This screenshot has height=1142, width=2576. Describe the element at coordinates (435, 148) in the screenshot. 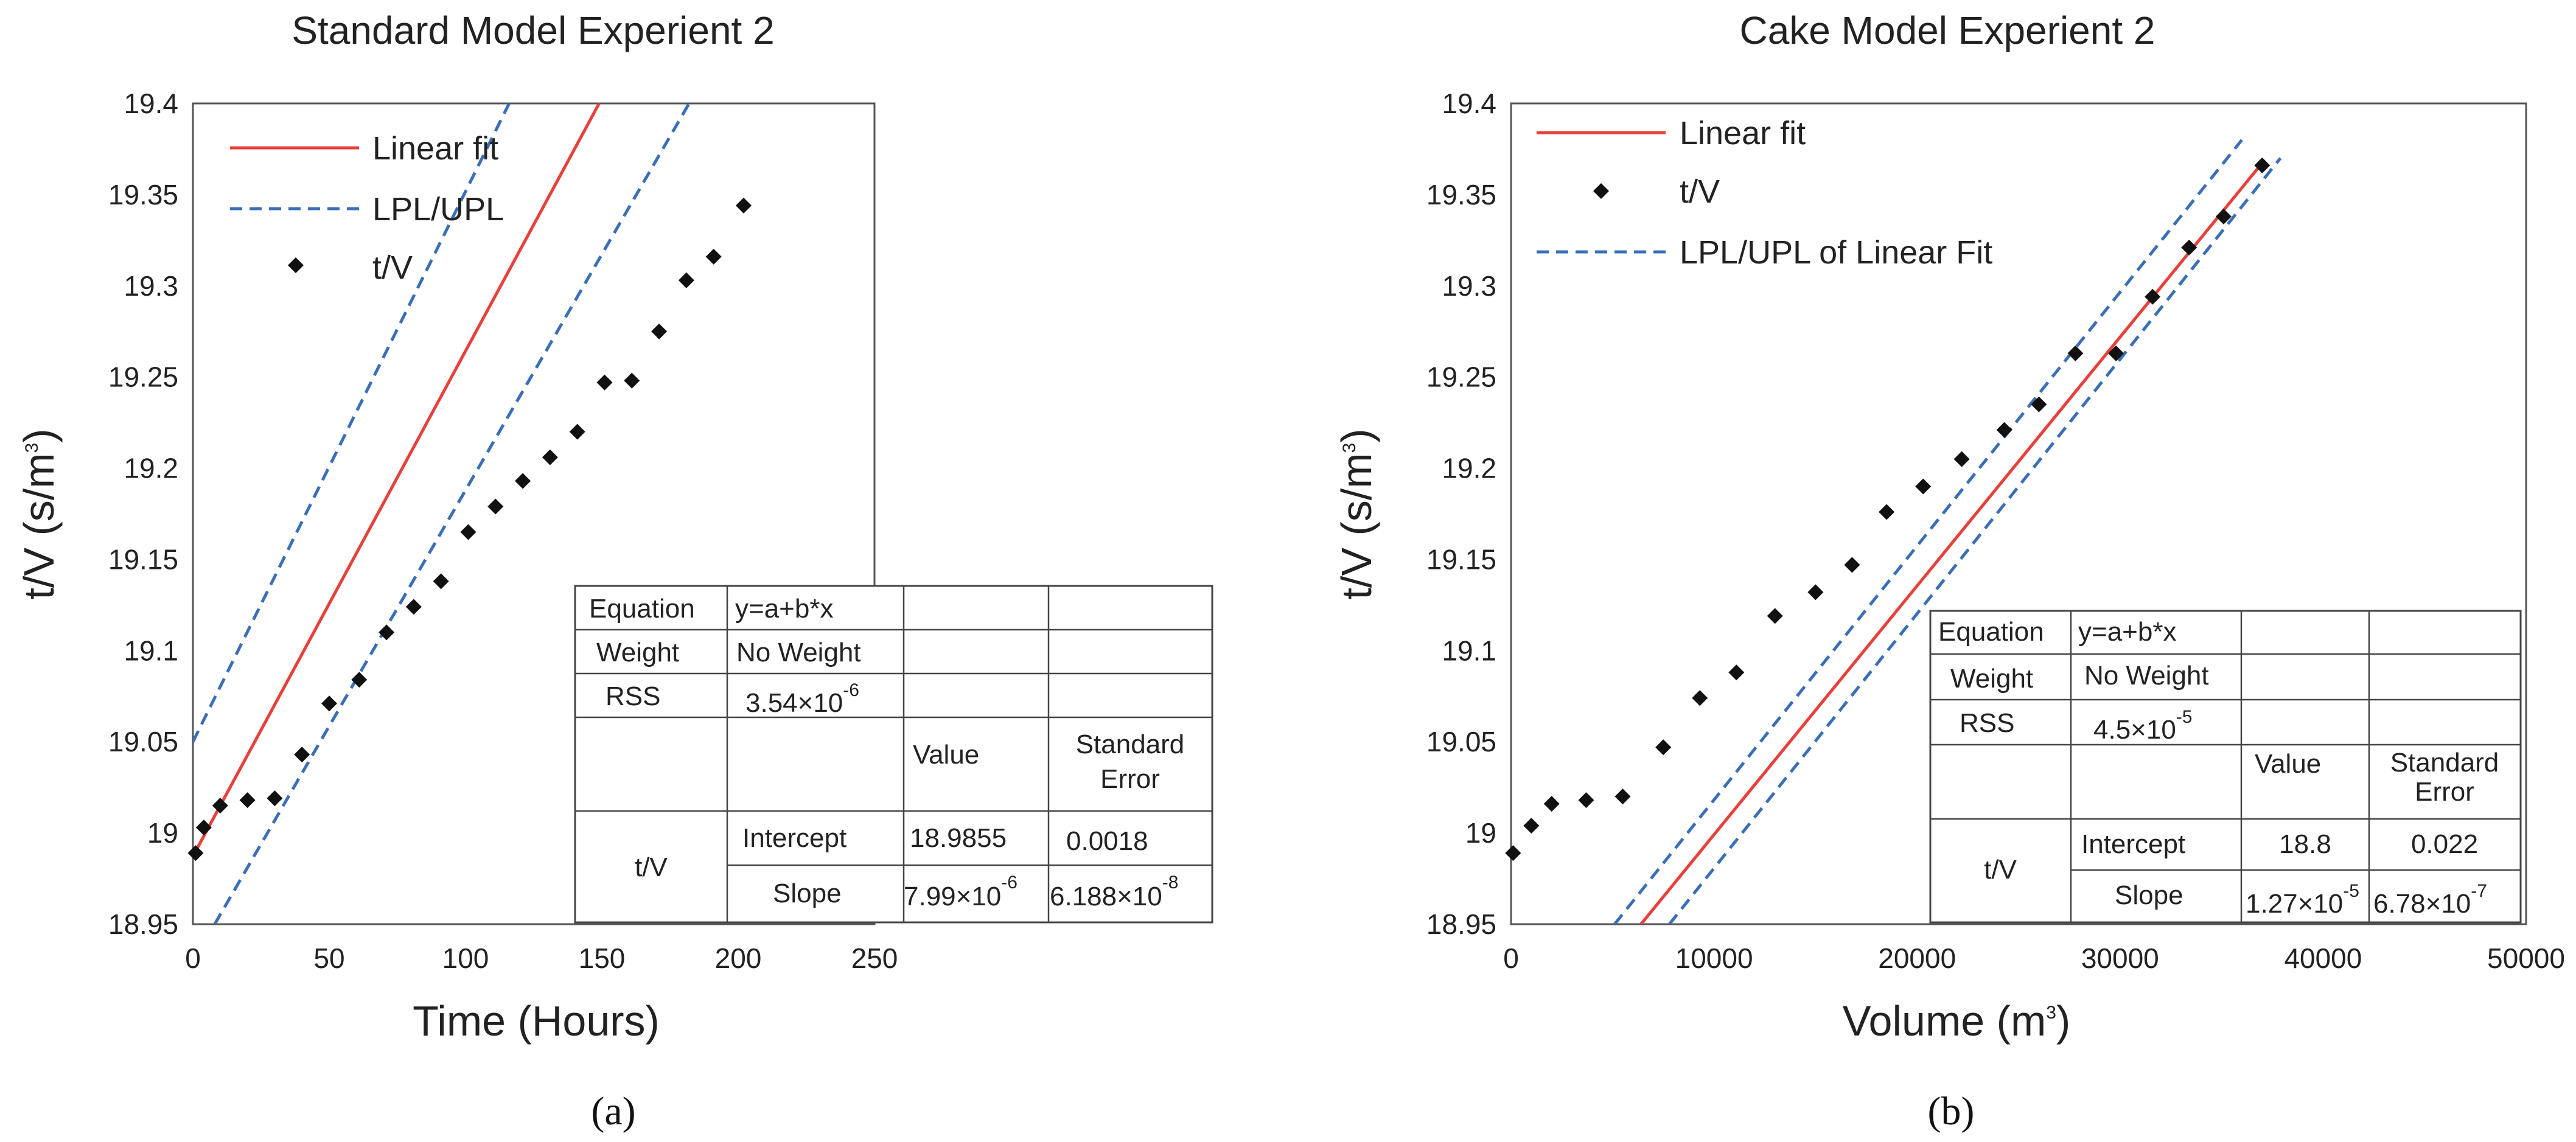

I see `chart-a-legend-linear-fit: Linear fit` at that location.